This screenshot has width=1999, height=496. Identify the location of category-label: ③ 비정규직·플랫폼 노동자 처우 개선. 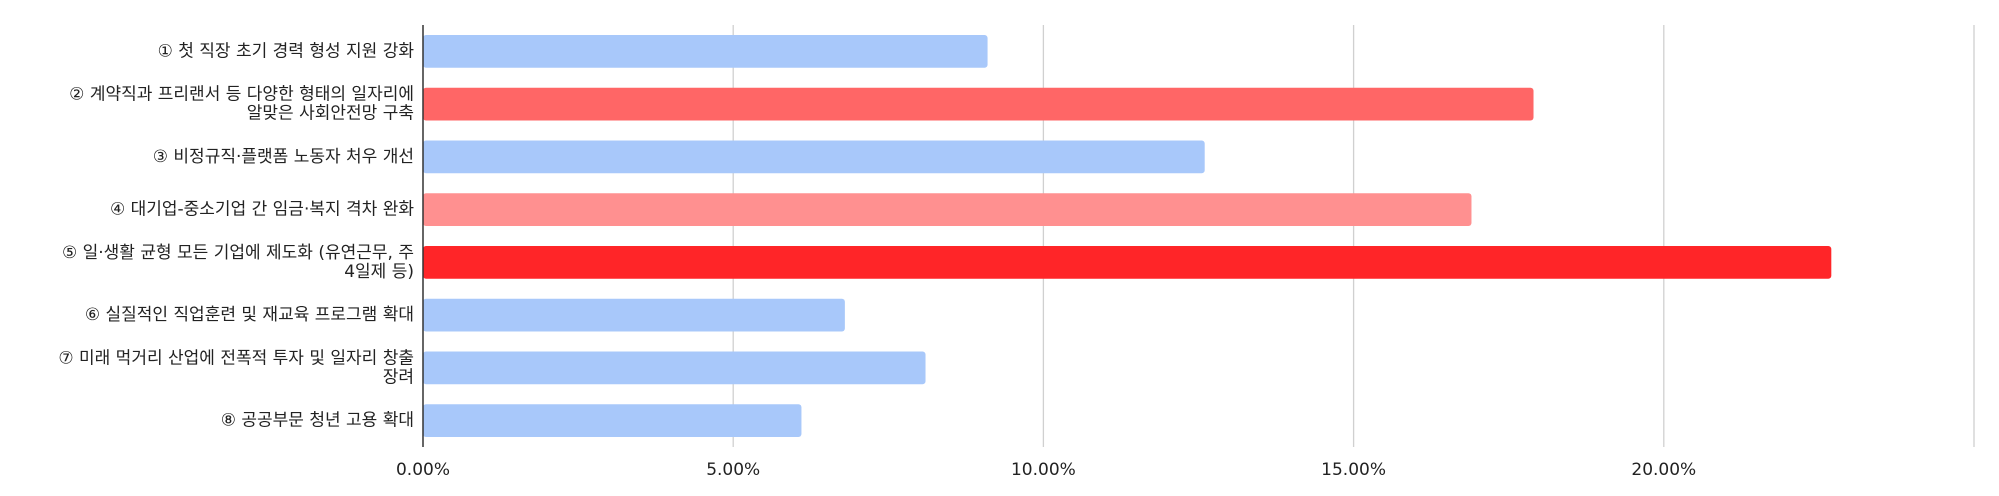
(283, 157).